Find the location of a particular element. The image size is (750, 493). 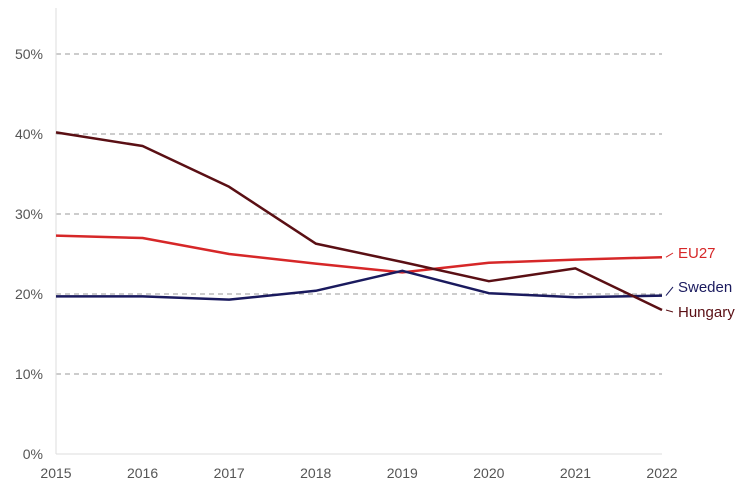

y-tick-label: 40% is located at coordinates (29, 134).